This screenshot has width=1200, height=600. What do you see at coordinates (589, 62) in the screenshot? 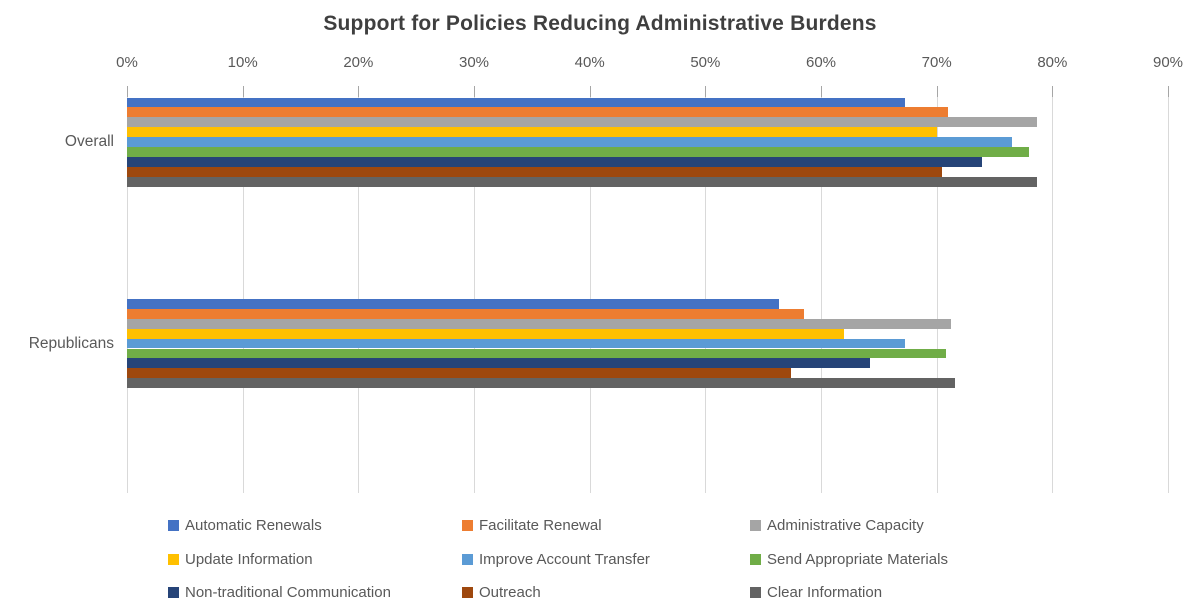
I see `x-axis-tick-label: 40%` at bounding box center [589, 62].